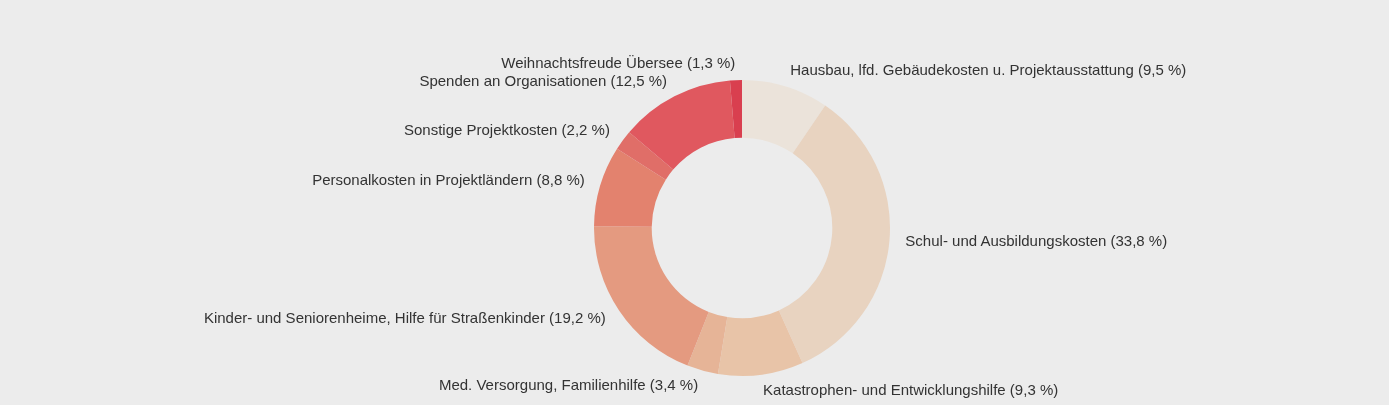  What do you see at coordinates (618, 63) in the screenshot?
I see `slice-label: Weihnachtsfreude Übersee (1,3 %)` at bounding box center [618, 63].